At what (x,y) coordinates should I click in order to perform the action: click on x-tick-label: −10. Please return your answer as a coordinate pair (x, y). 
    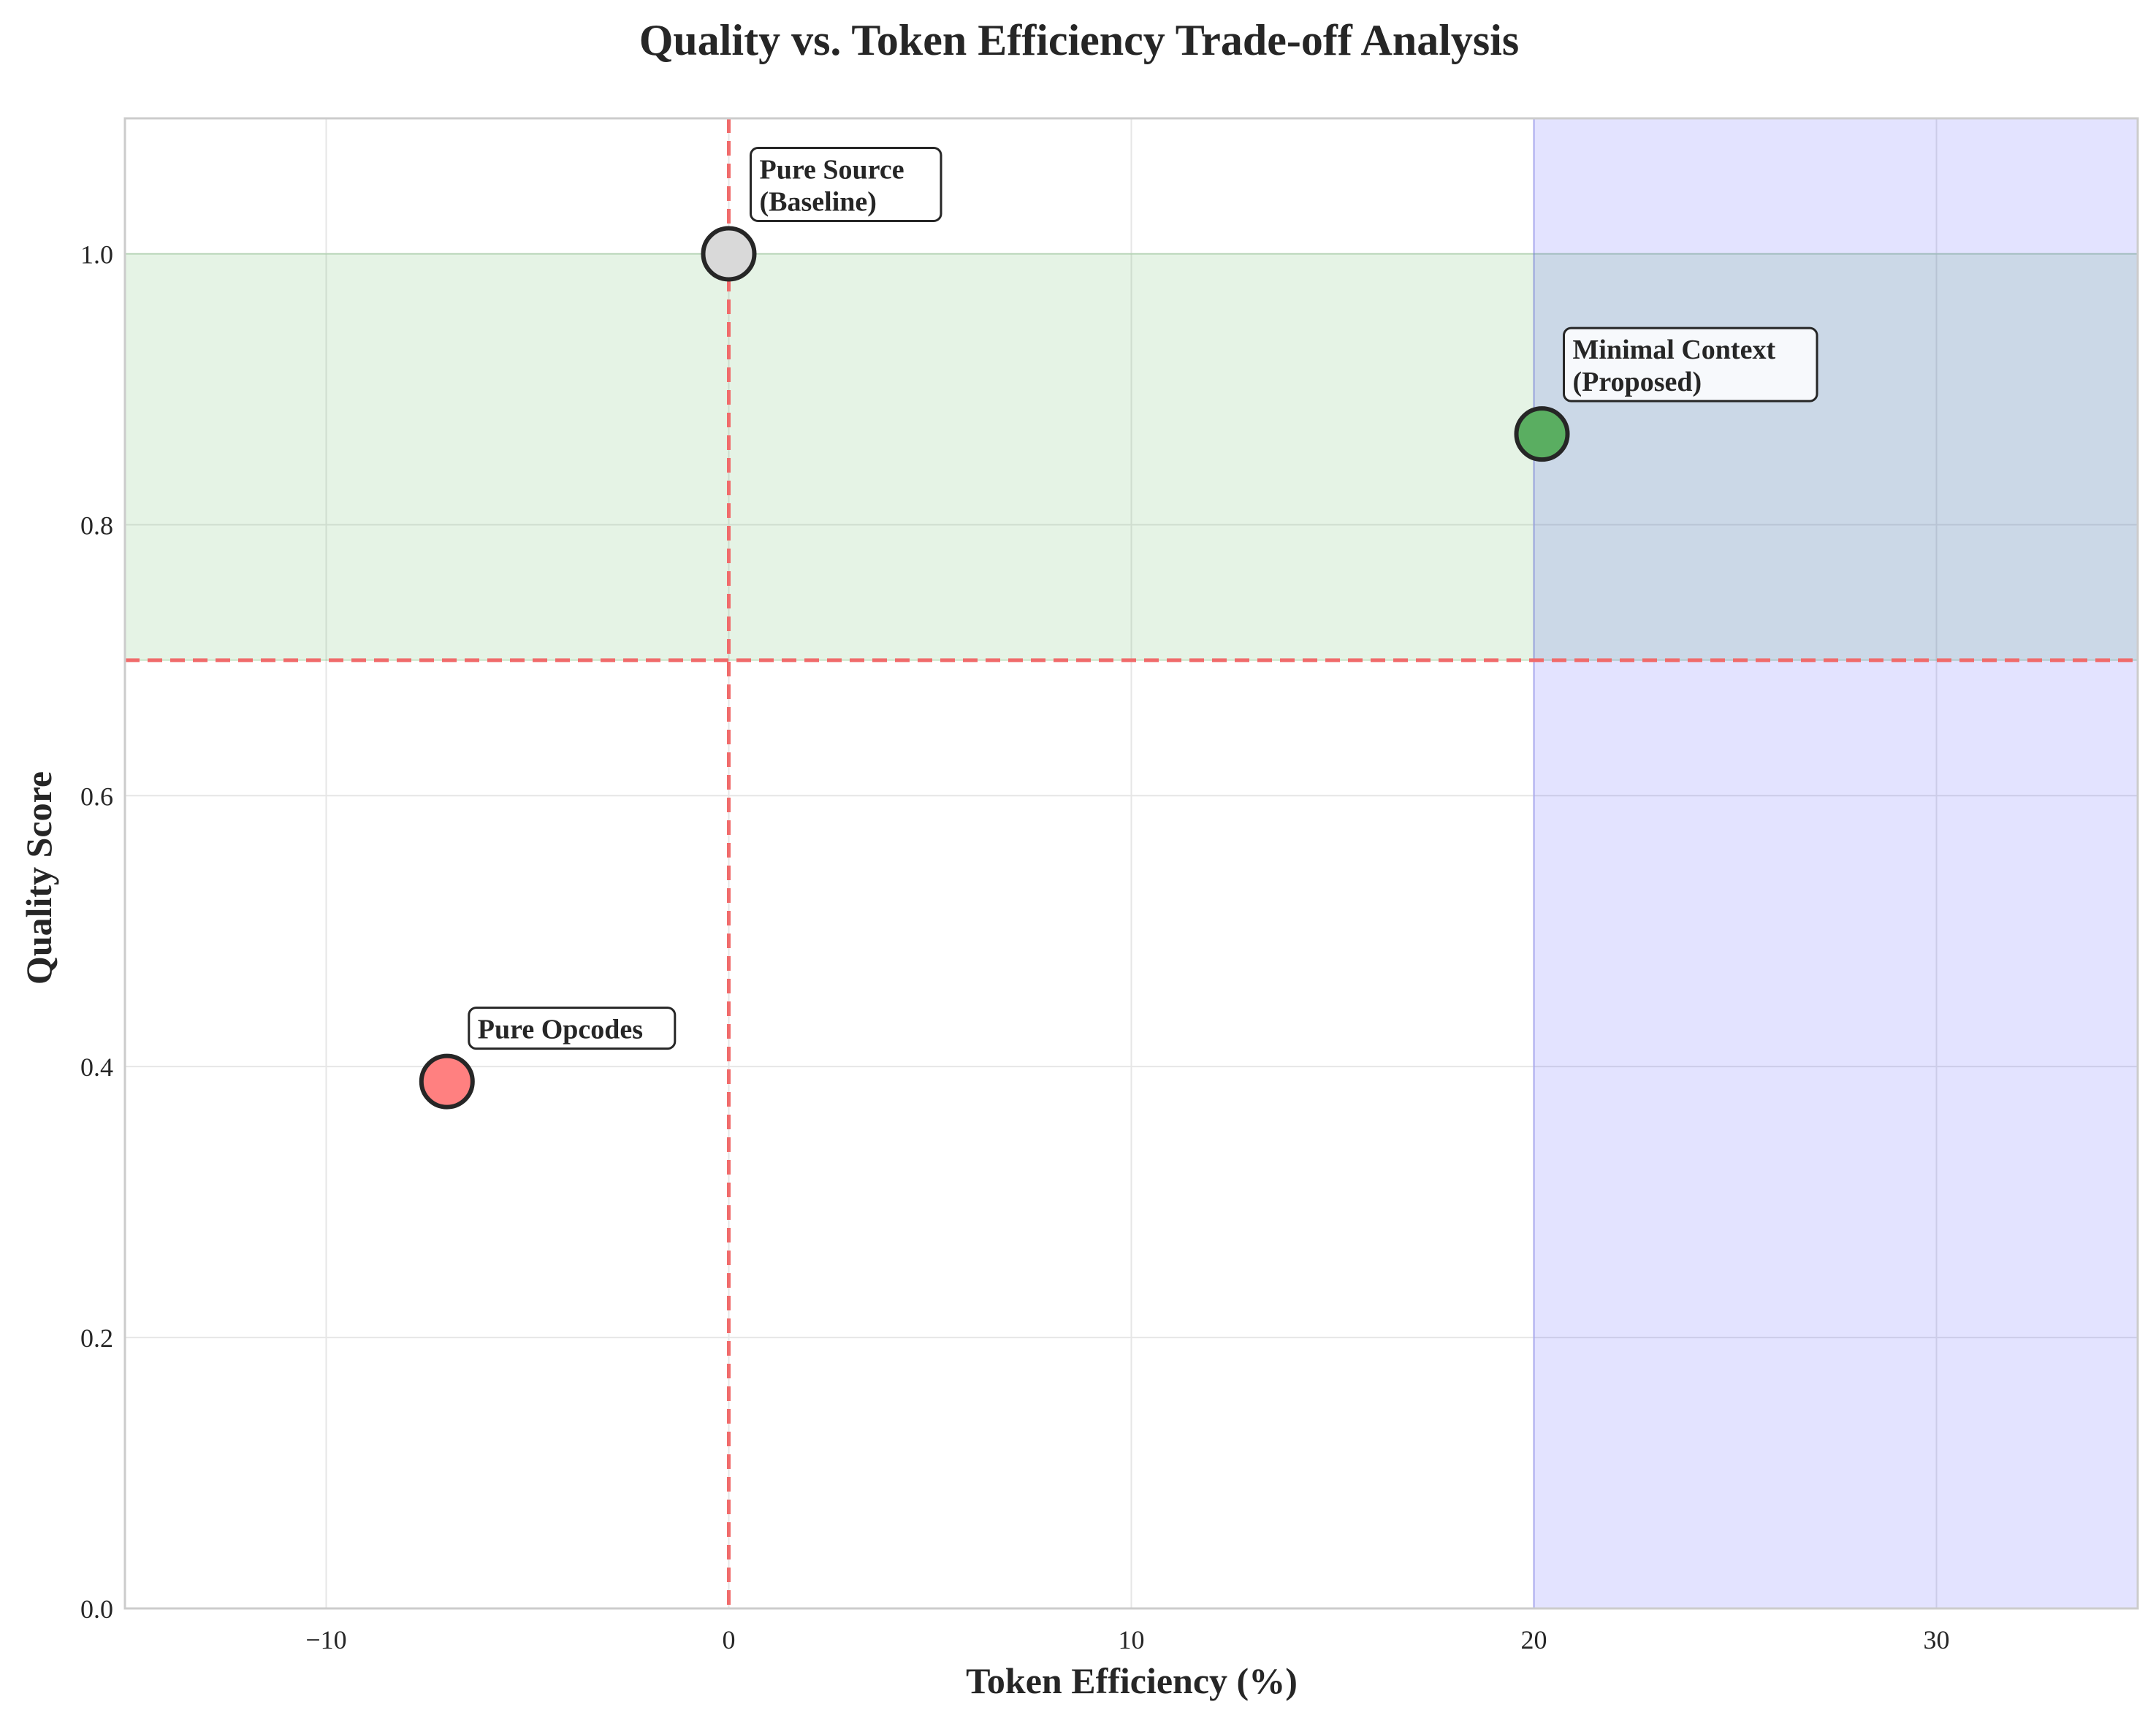
    Looking at the image, I should click on (325, 1639).